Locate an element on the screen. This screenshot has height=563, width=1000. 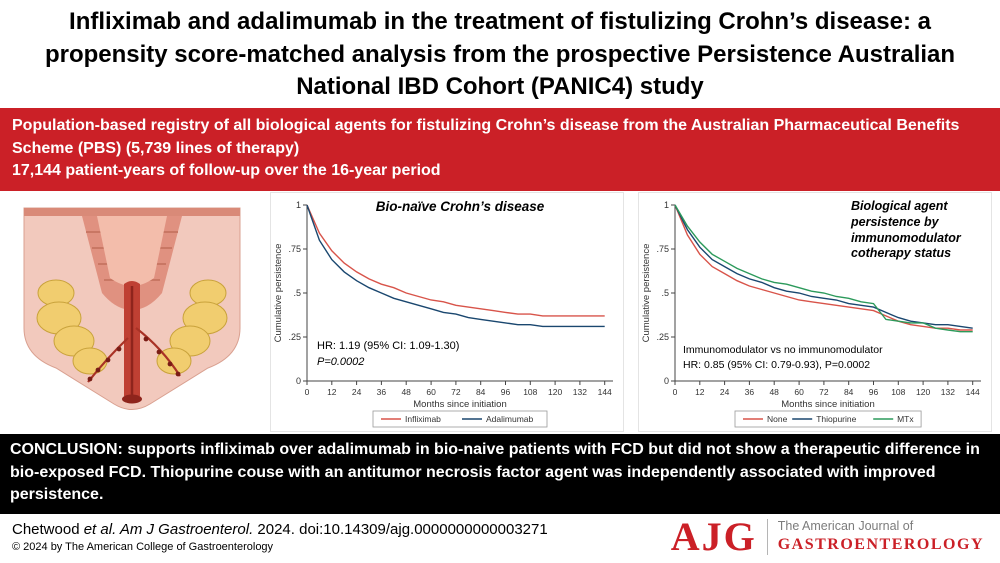
svg-text: Infliximab is located at coordinates (423, 419).